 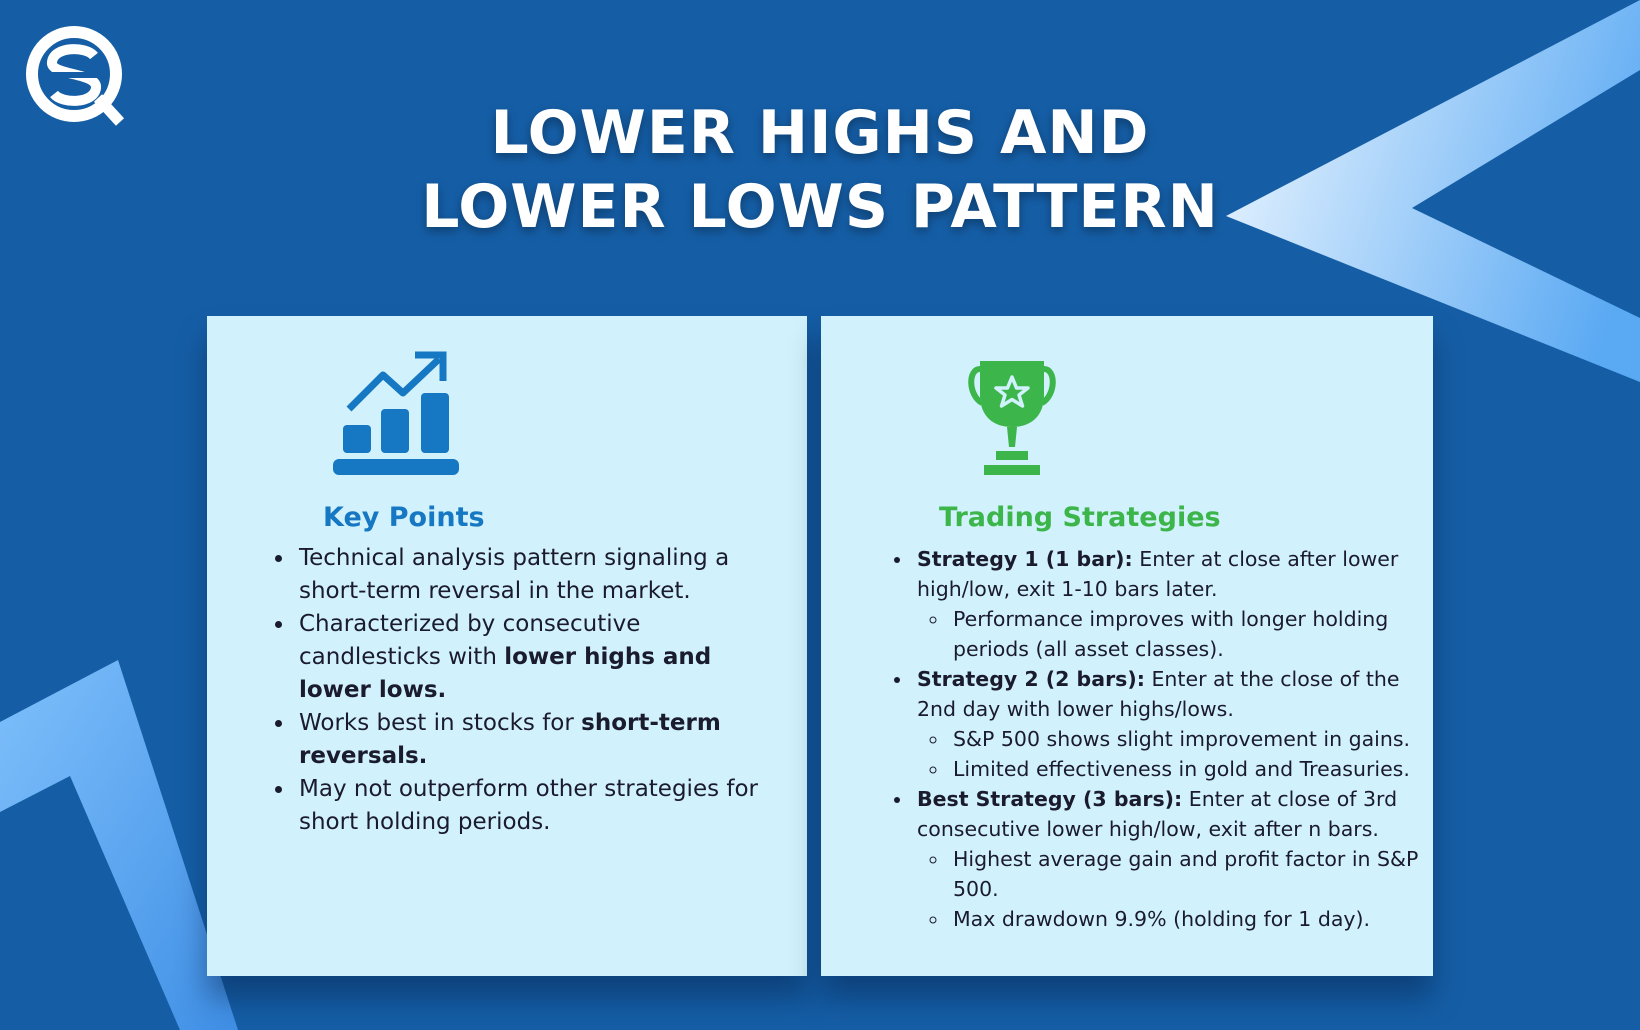 I want to click on key-points-heading: Key Points, so click(x=404, y=517).